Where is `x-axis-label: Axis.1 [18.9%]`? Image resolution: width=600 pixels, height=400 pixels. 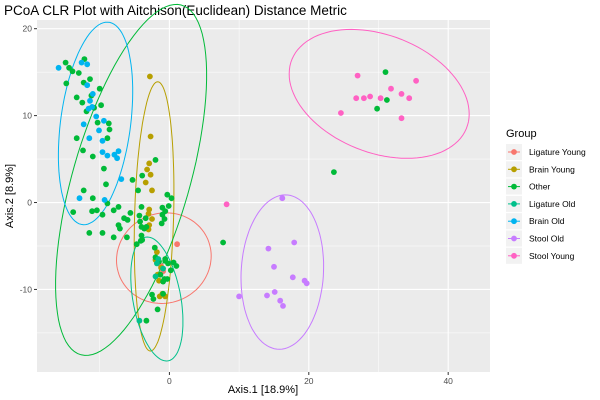
x-axis-label: Axis.1 [18.9%] is located at coordinates (263, 390).